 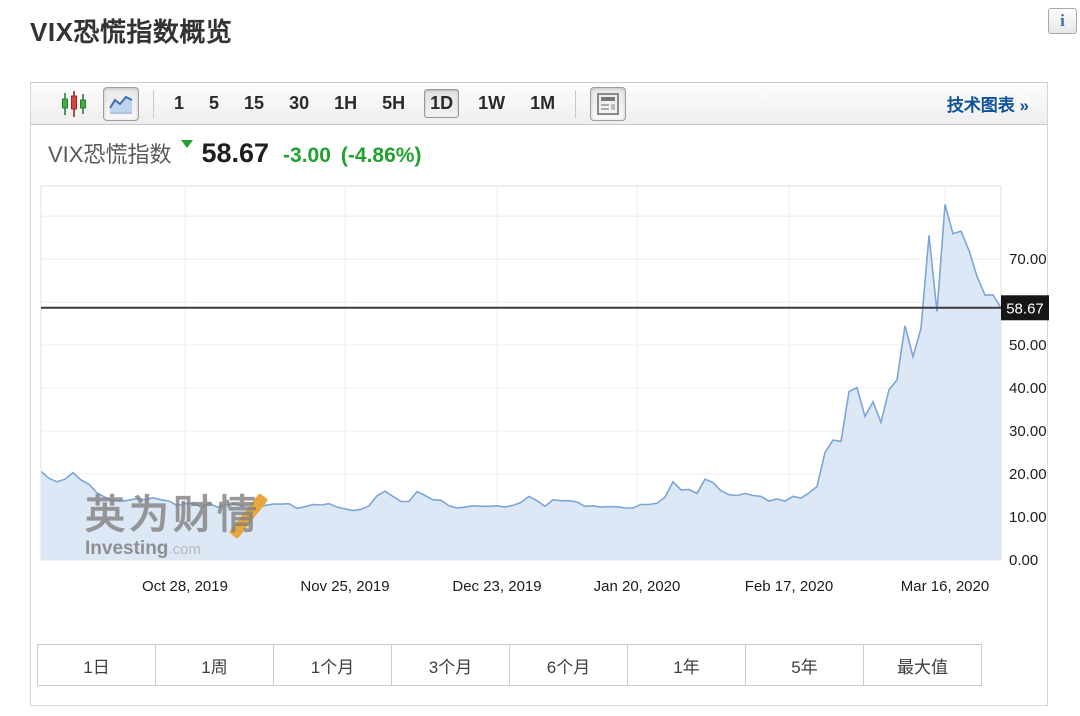 I want to click on range-button-1周: 1周, so click(x=215, y=665).